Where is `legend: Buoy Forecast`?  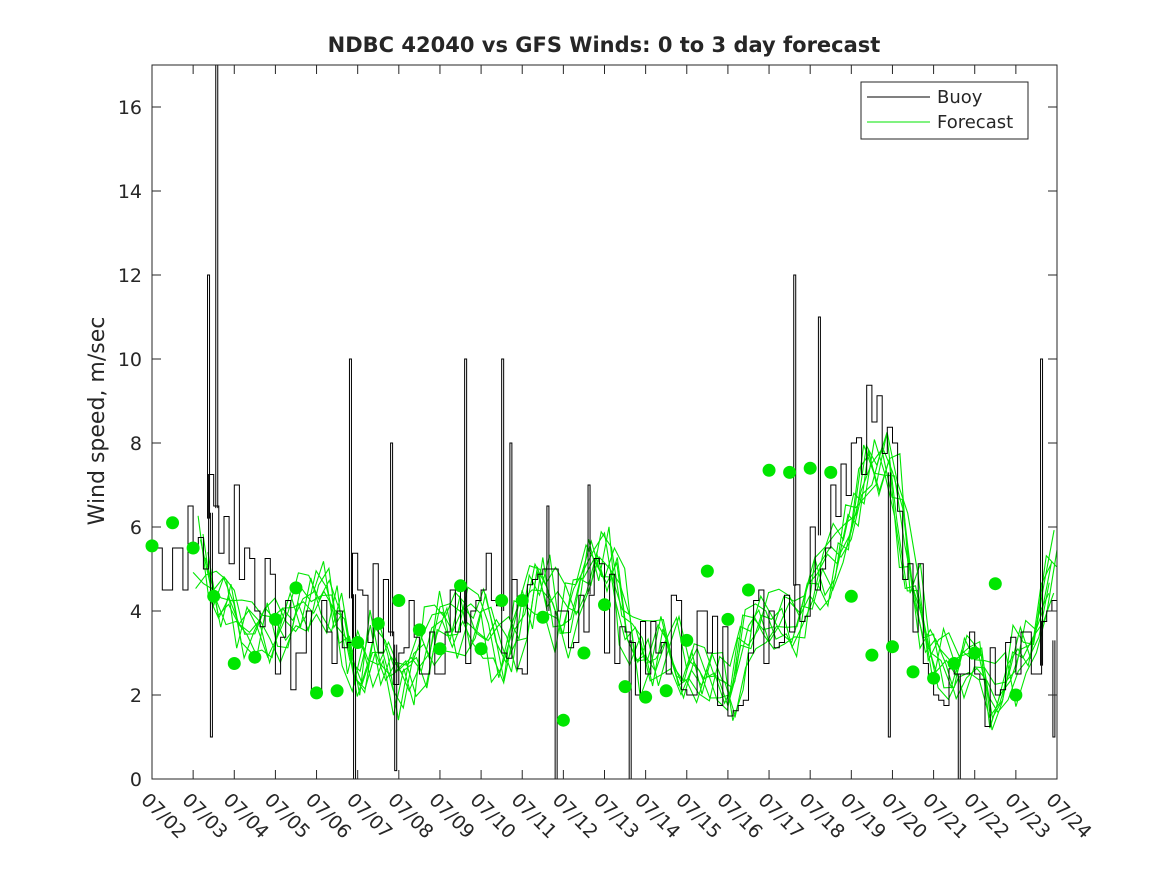
legend: Buoy Forecast is located at coordinates (944, 110).